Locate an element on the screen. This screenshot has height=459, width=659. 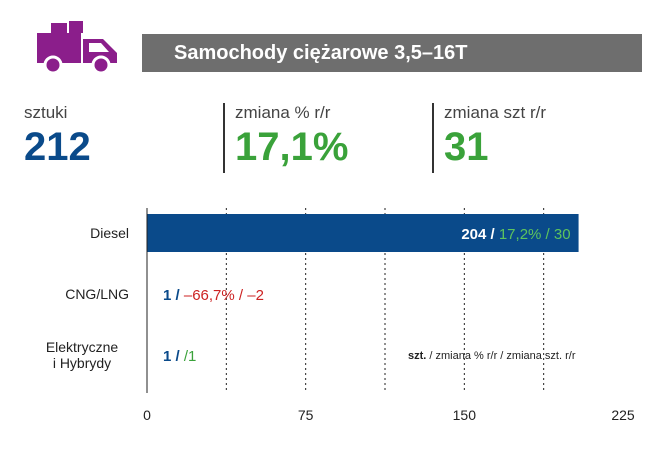
stat-pct-change: zmiana % r/r 17,1% is located at coordinates (291, 136).